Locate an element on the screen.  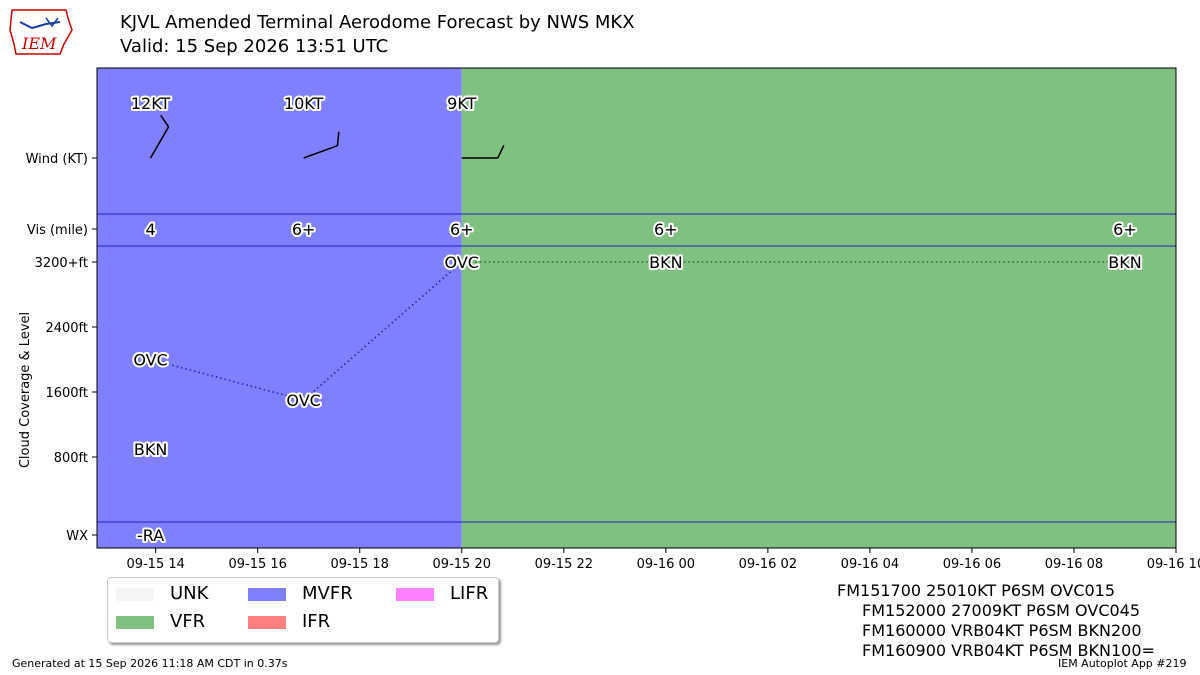
taf-line: FM151700 25010KT P6SM OVC015 is located at coordinates (976, 590).